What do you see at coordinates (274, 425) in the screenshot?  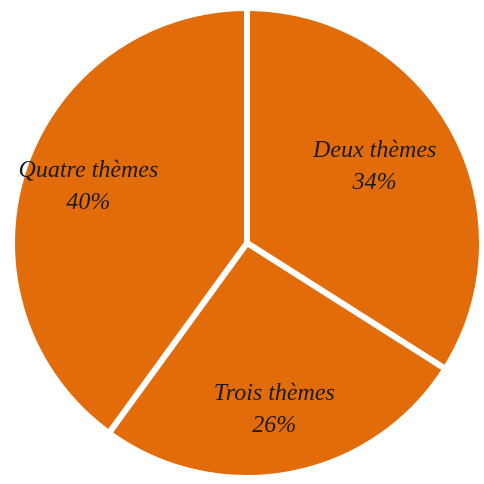 I see `slice-value-trois-themes: 26%` at bounding box center [274, 425].